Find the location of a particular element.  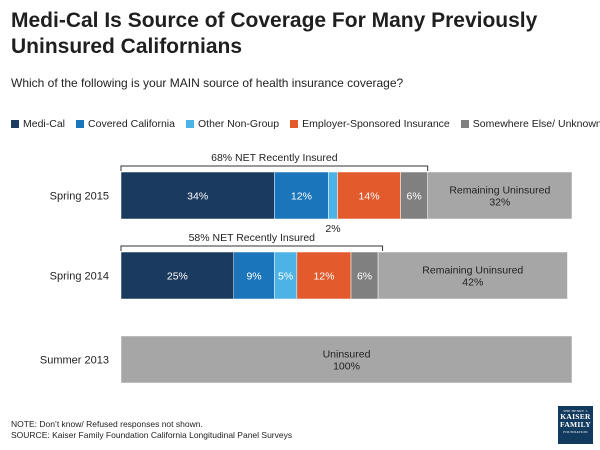

data-label: 25% is located at coordinates (177, 277).